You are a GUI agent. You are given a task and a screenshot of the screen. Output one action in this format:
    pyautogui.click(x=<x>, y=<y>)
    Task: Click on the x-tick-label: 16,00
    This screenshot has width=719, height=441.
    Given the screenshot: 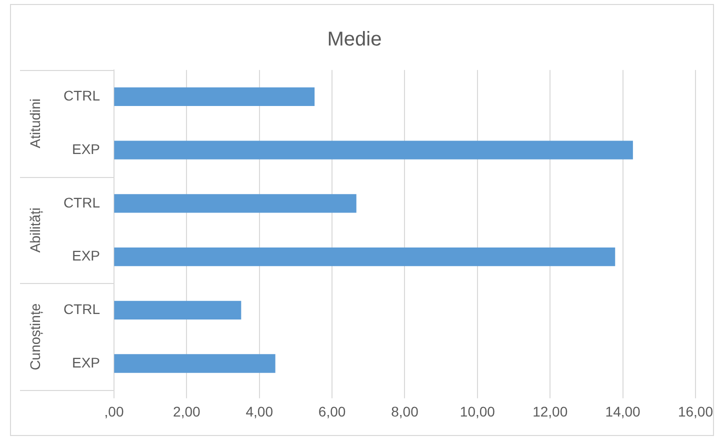 What is the action you would take?
    pyautogui.click(x=696, y=411)
    